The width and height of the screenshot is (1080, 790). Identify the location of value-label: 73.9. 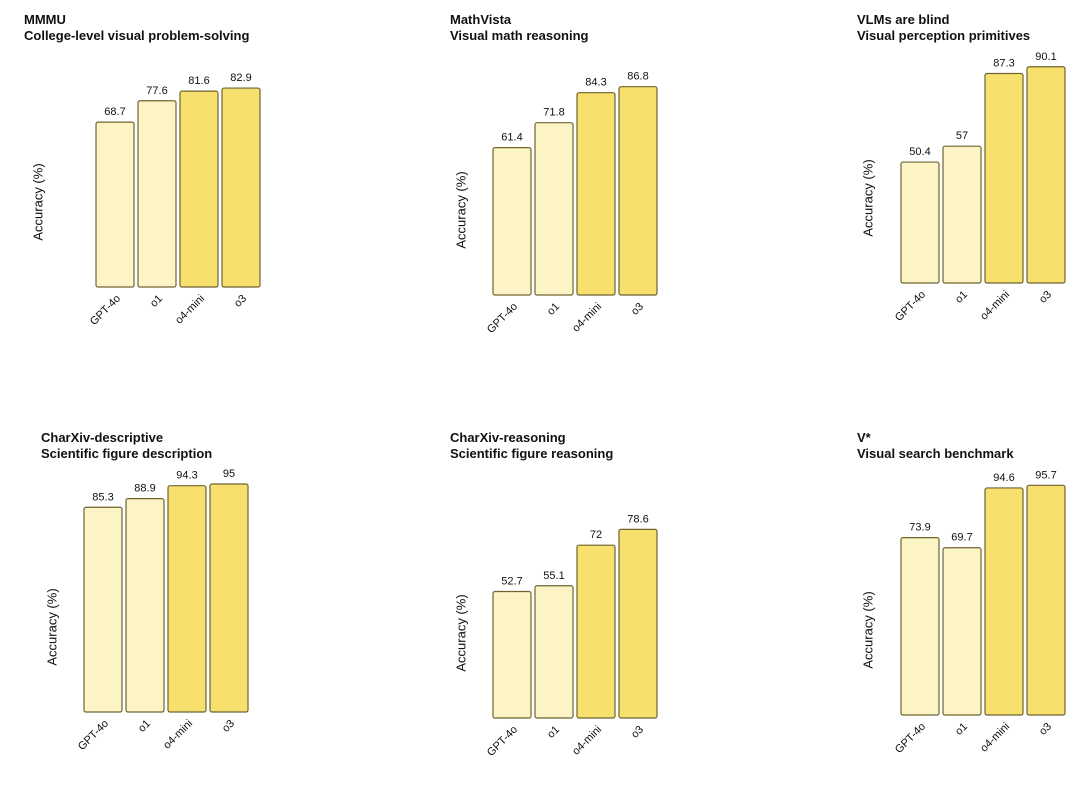
(919, 528).